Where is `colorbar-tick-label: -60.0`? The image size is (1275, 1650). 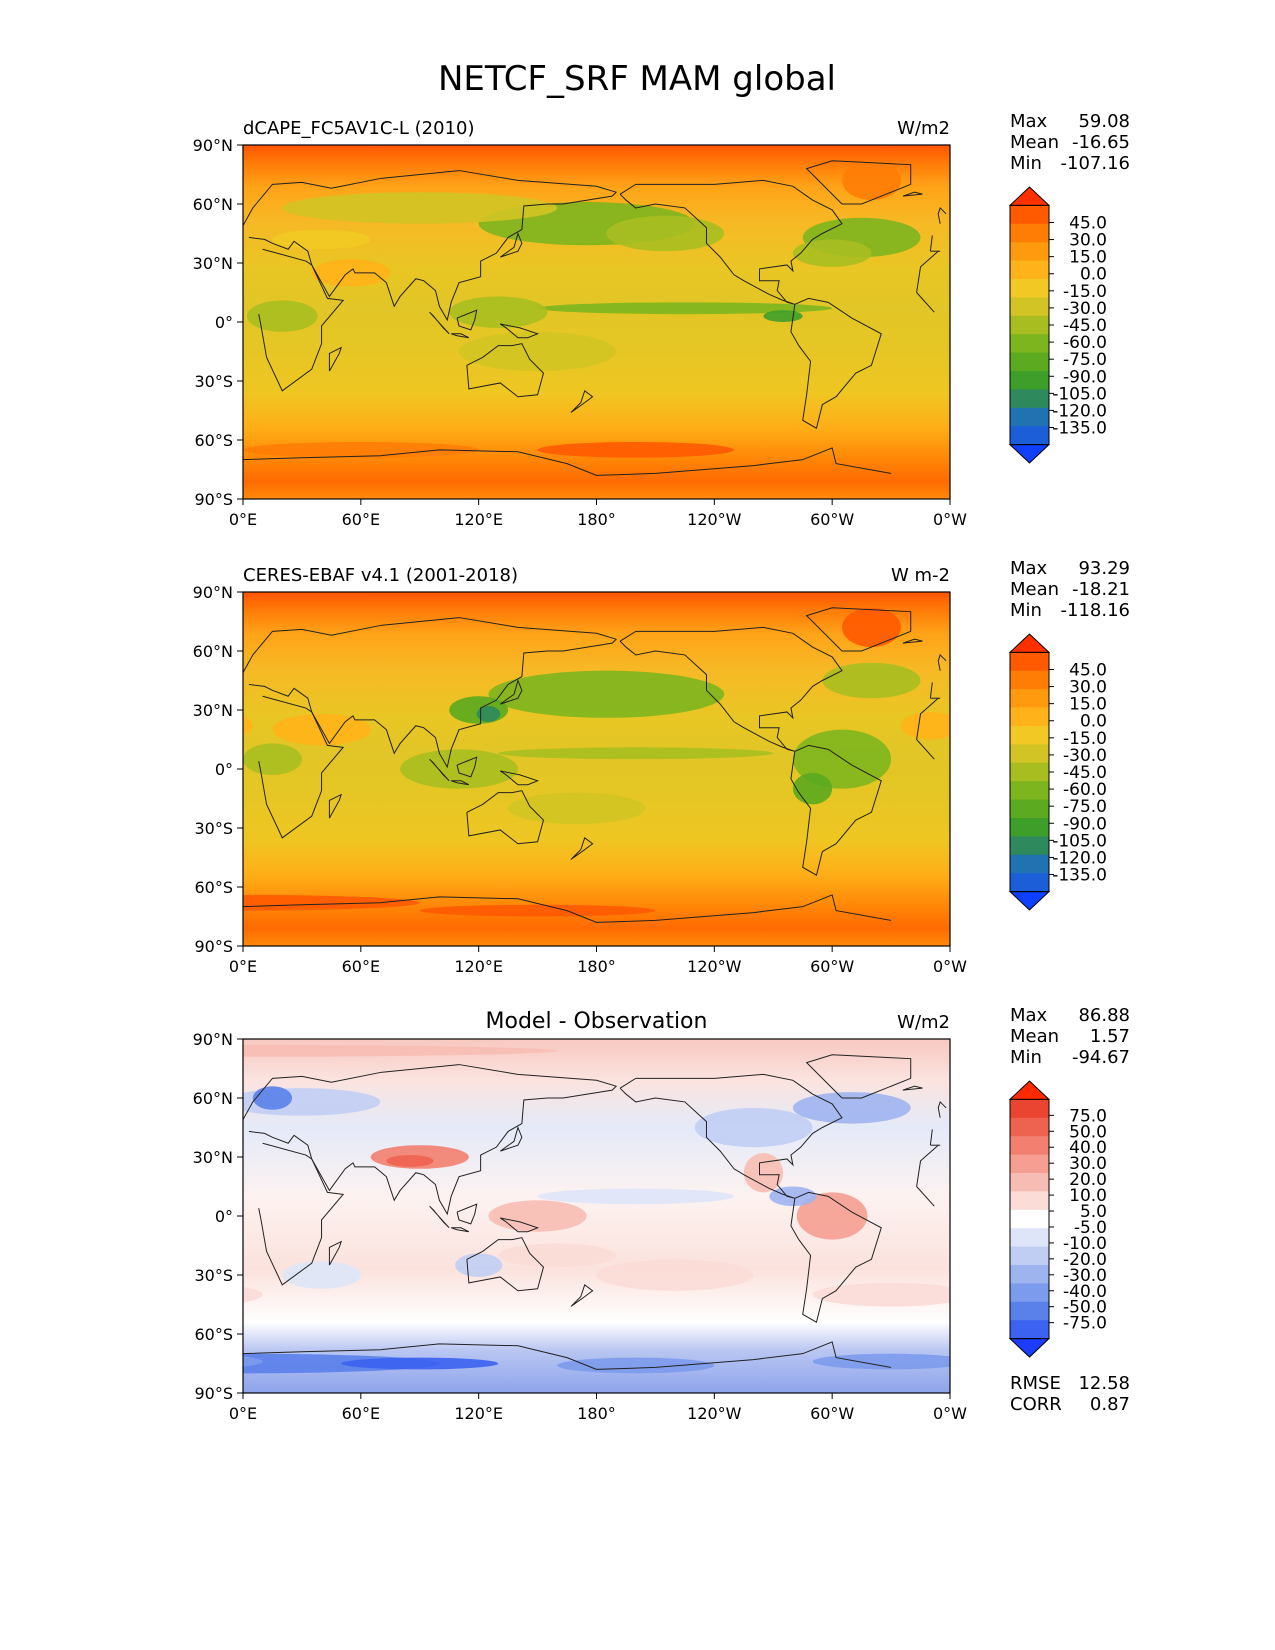
colorbar-tick-label: -60.0 is located at coordinates (1085, 343).